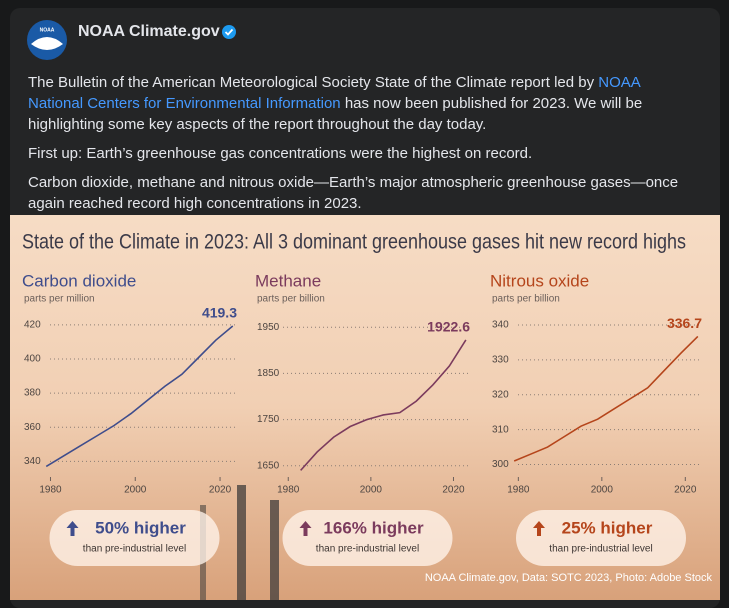  Describe the element at coordinates (268, 419) in the screenshot. I see `y-tick-label: 1750` at that location.